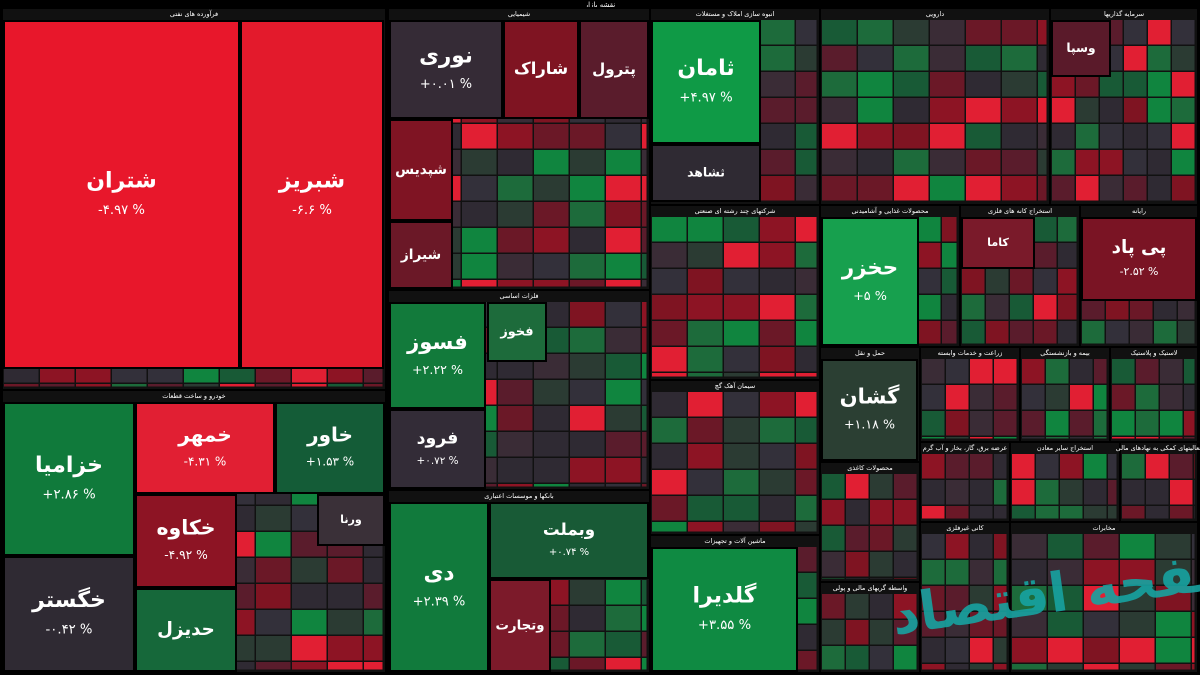  Describe the element at coordinates (351, 519) in the screenshot. I see `tile-label: ورنا` at that location.